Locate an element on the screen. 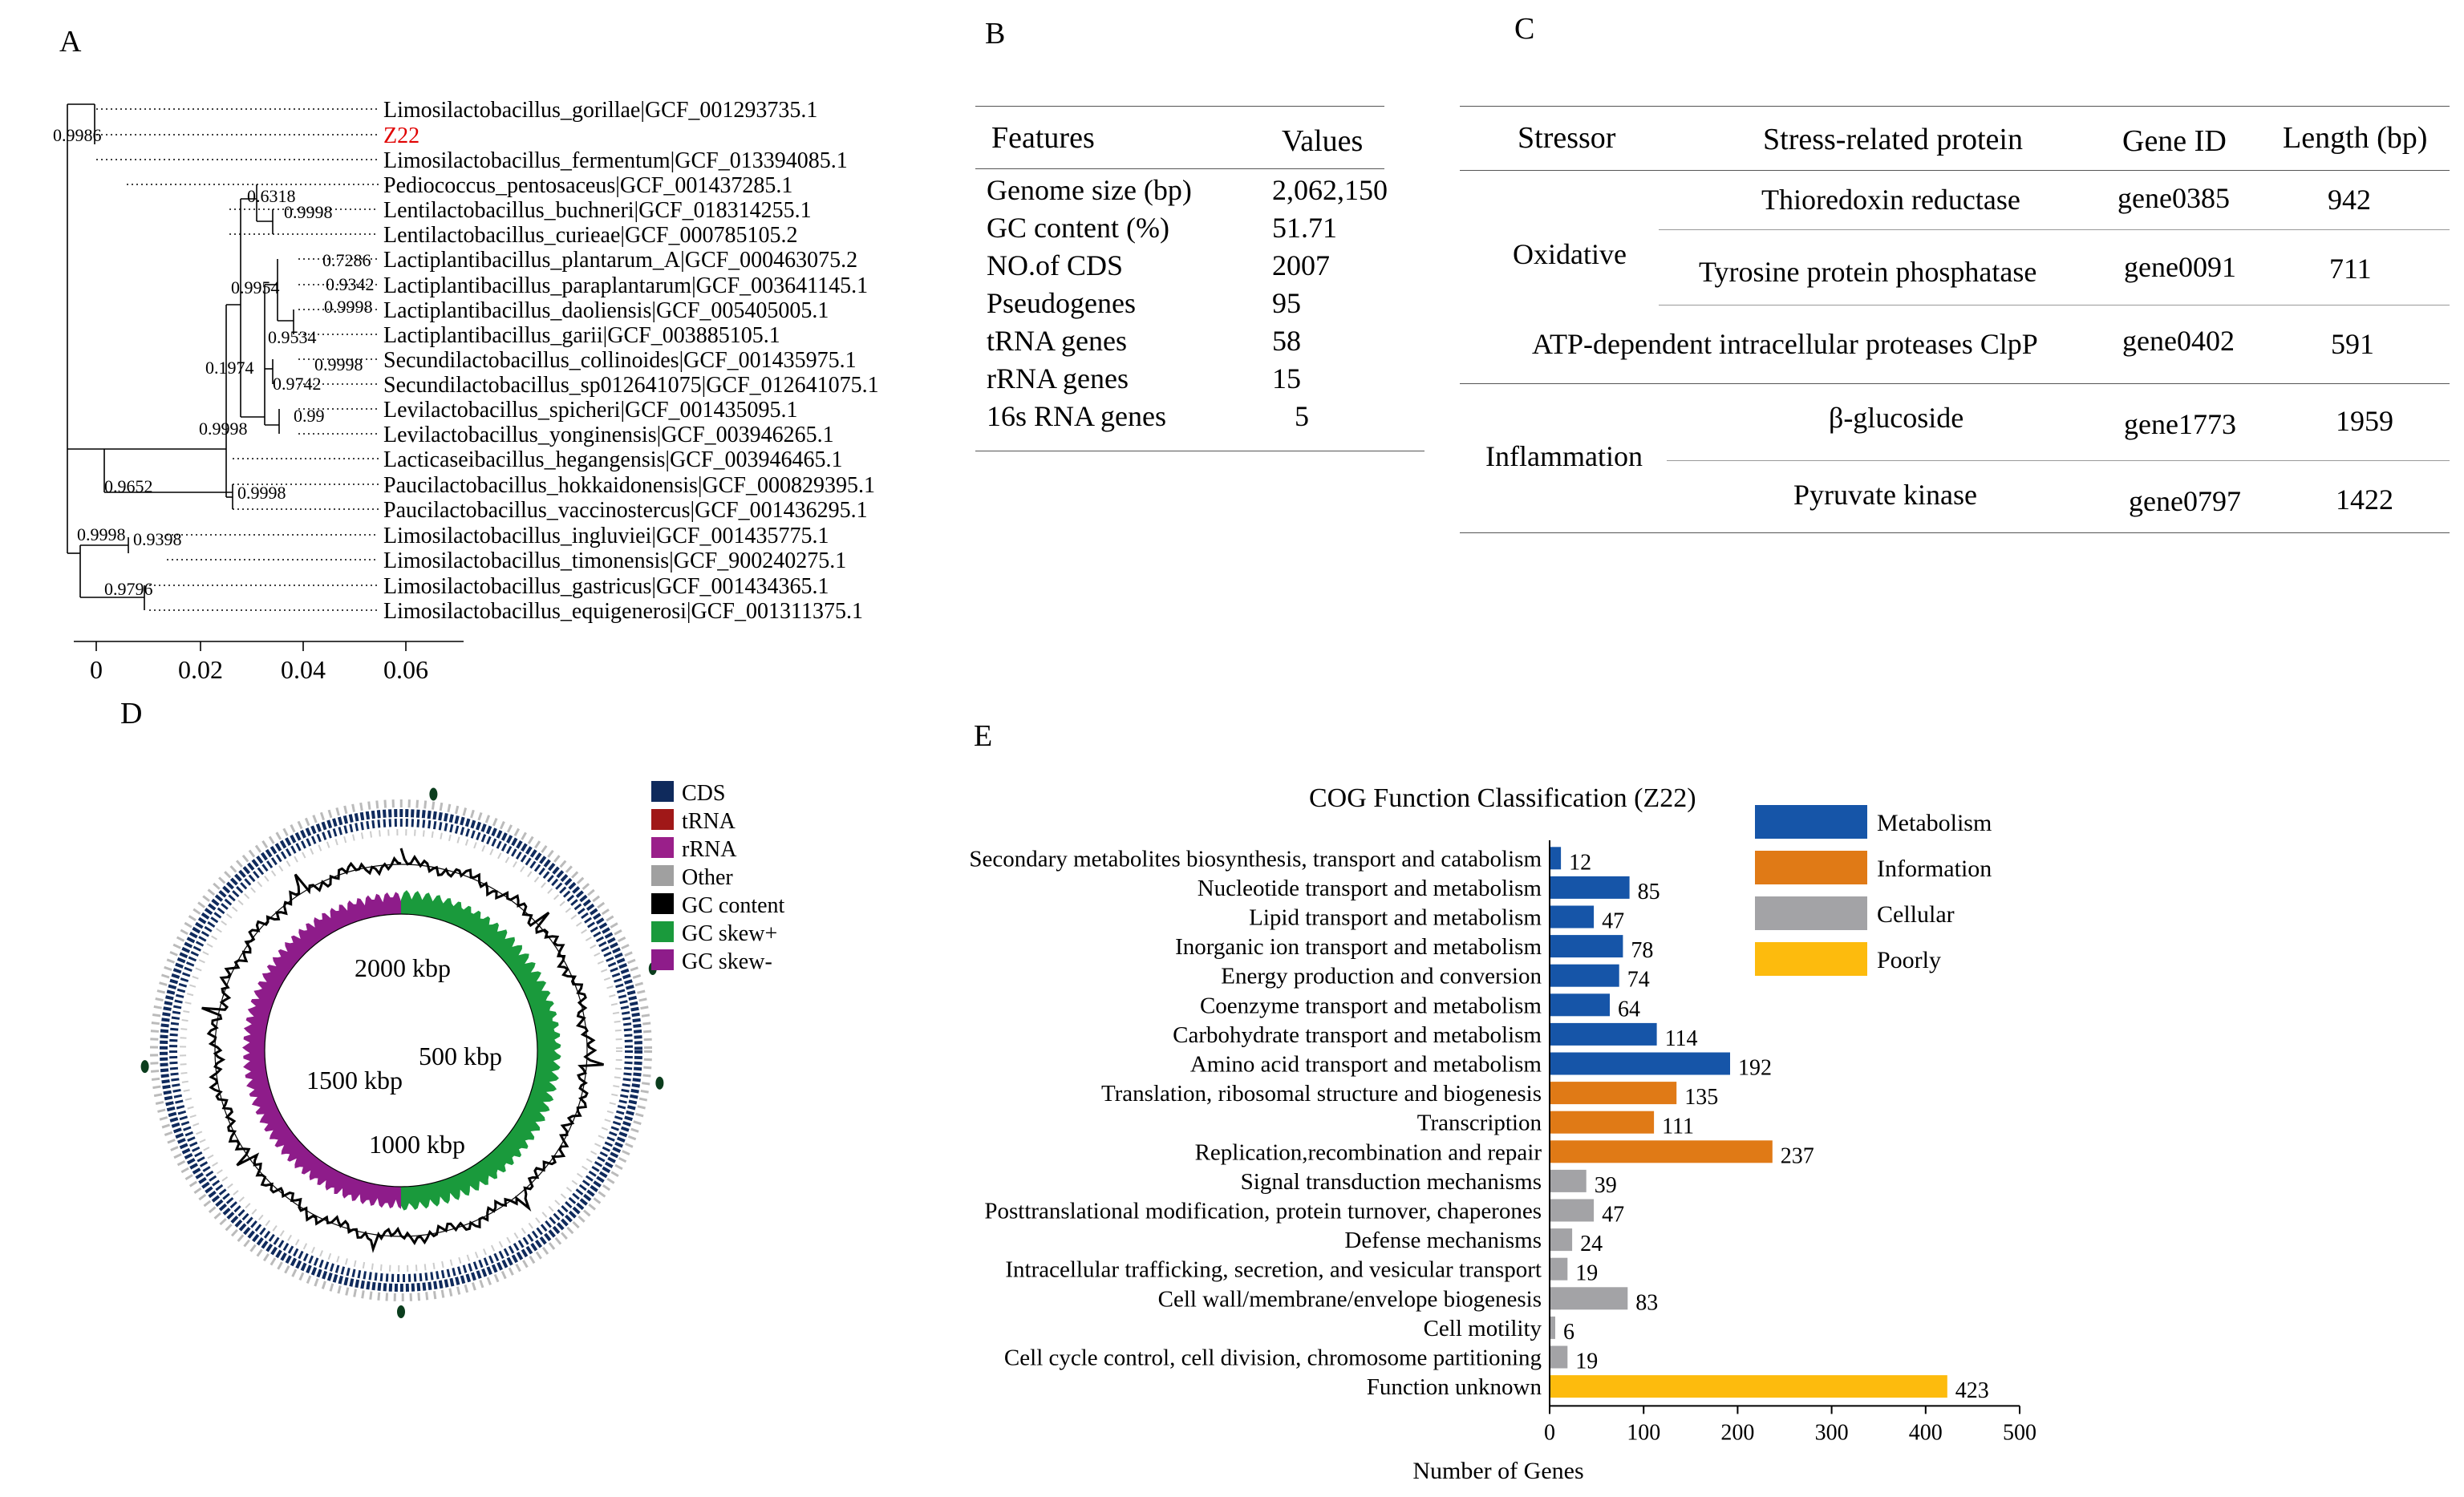 This screenshot has height=1497, width=2464. table-c-row-rule is located at coordinates (2058, 460).